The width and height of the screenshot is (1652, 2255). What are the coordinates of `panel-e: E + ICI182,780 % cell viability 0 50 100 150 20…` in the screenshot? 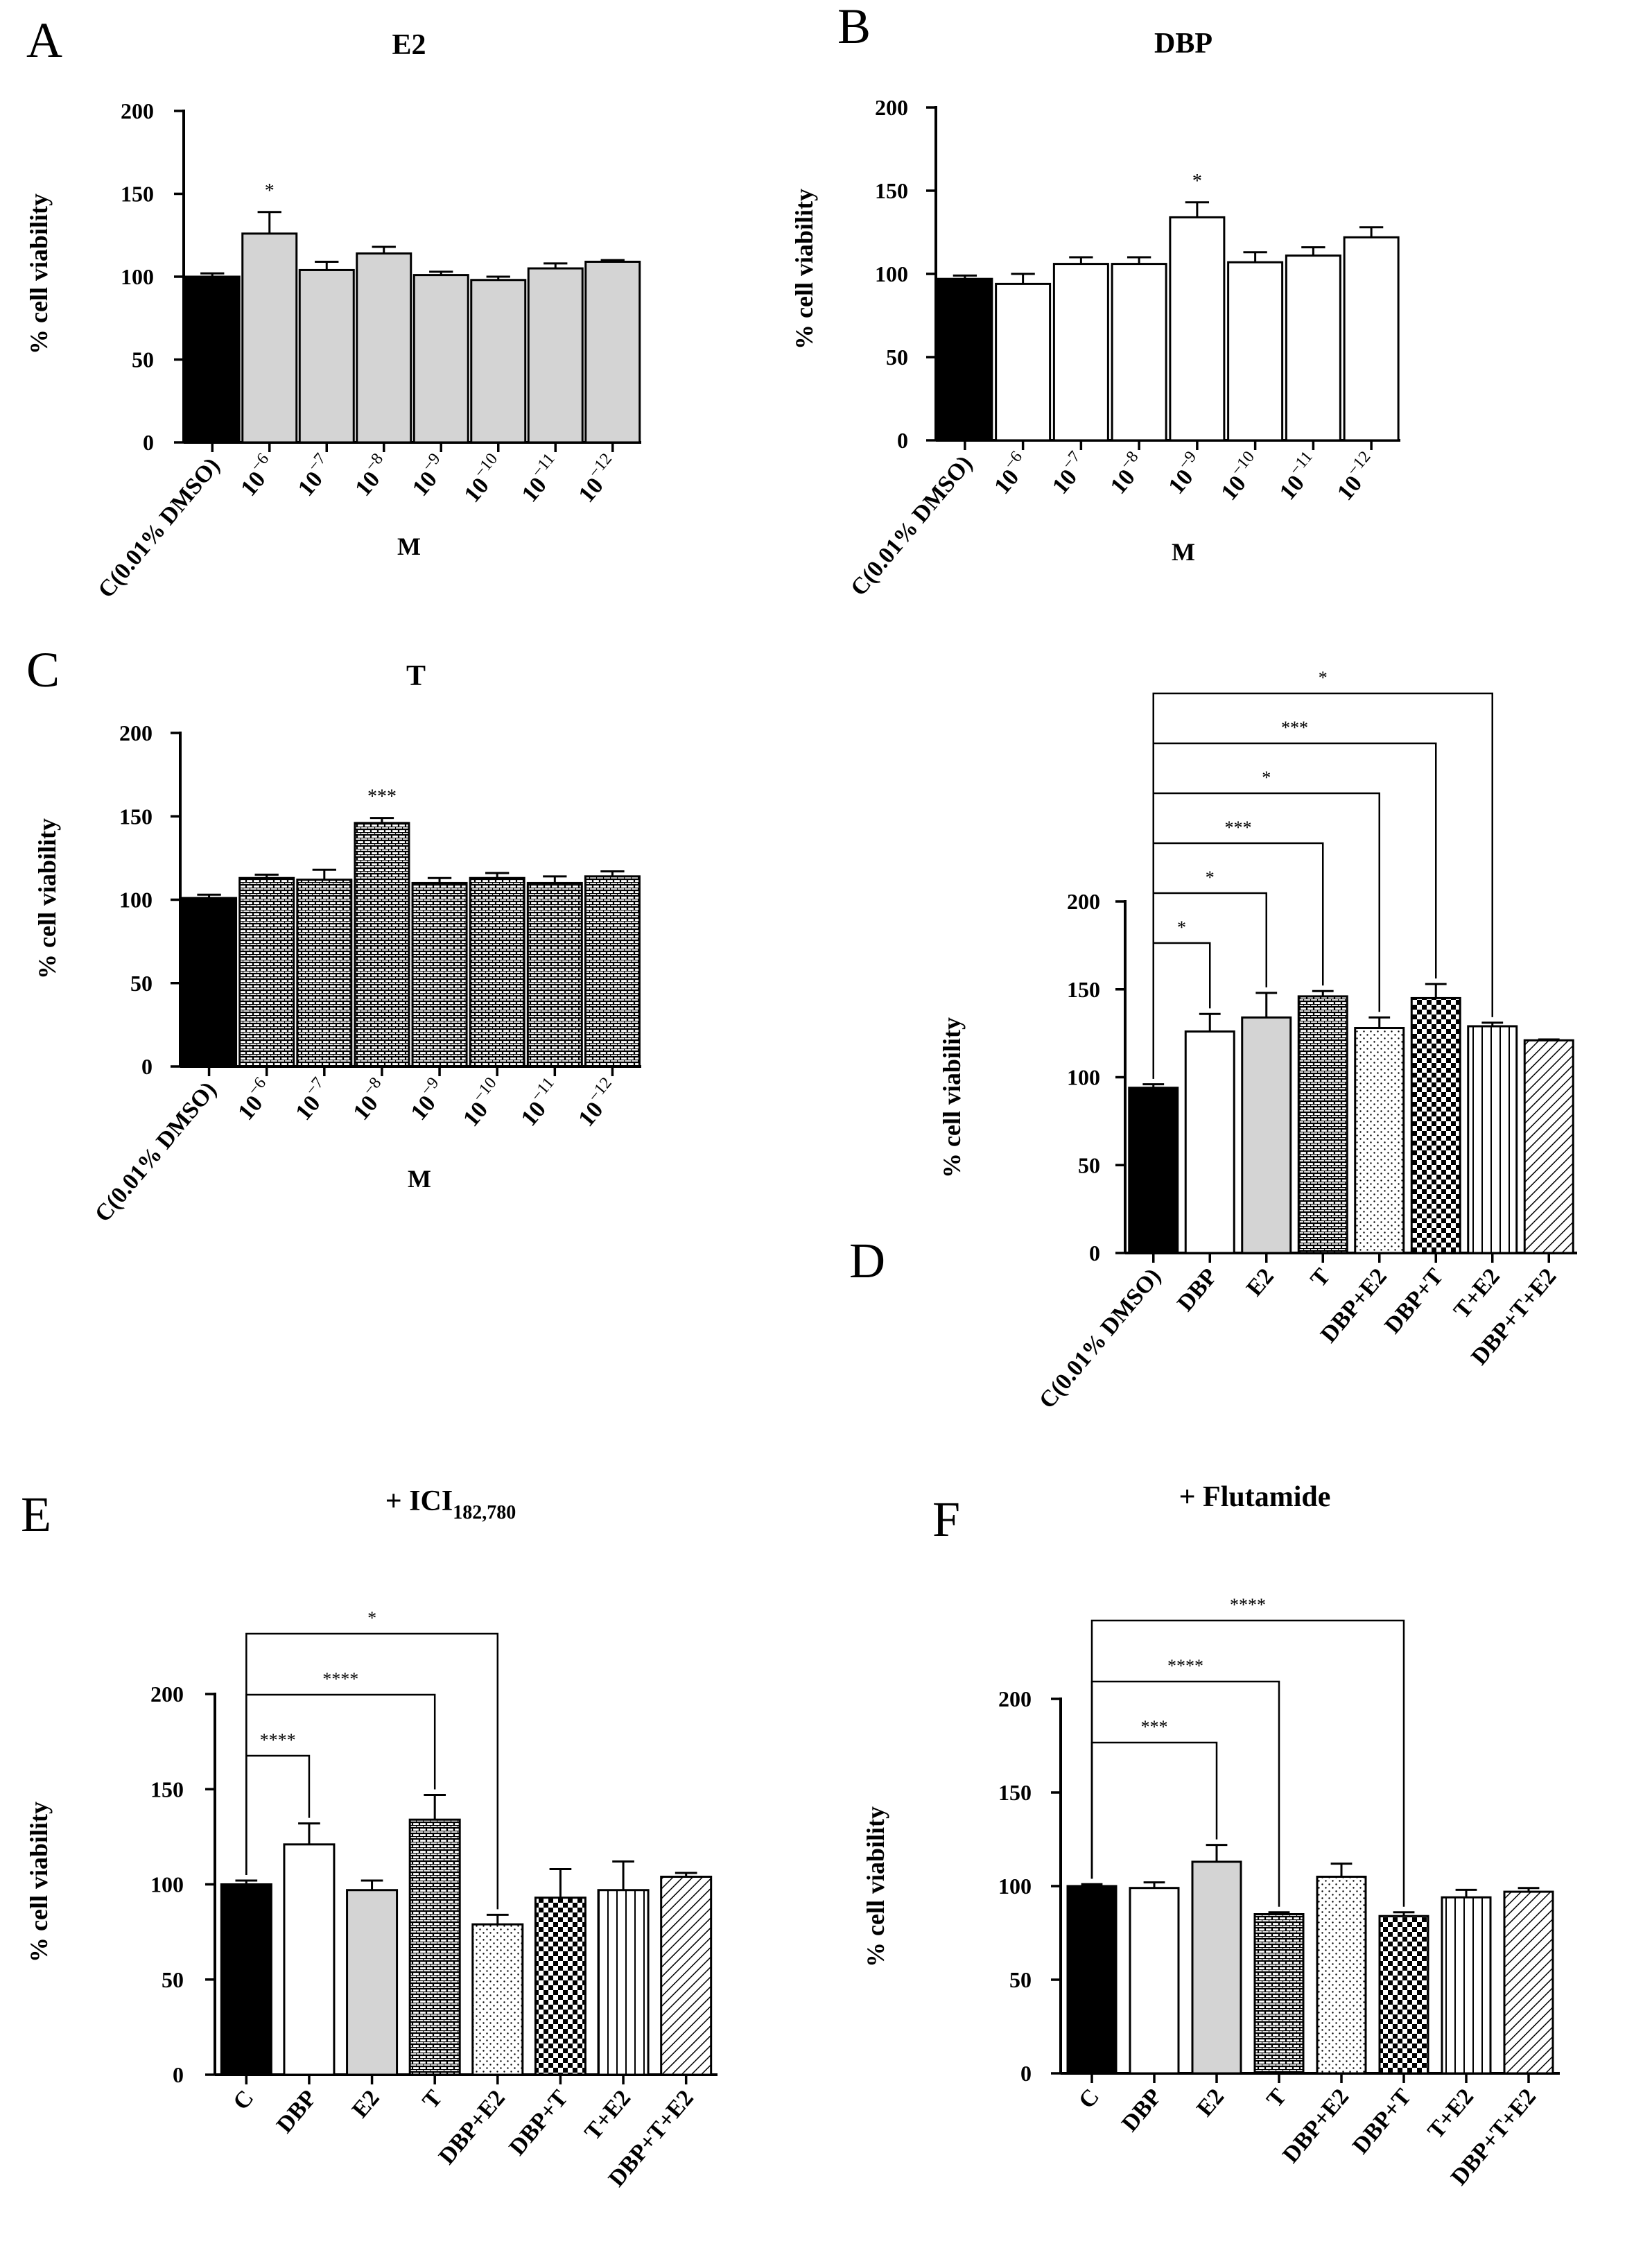 It's located at (369, 1838).